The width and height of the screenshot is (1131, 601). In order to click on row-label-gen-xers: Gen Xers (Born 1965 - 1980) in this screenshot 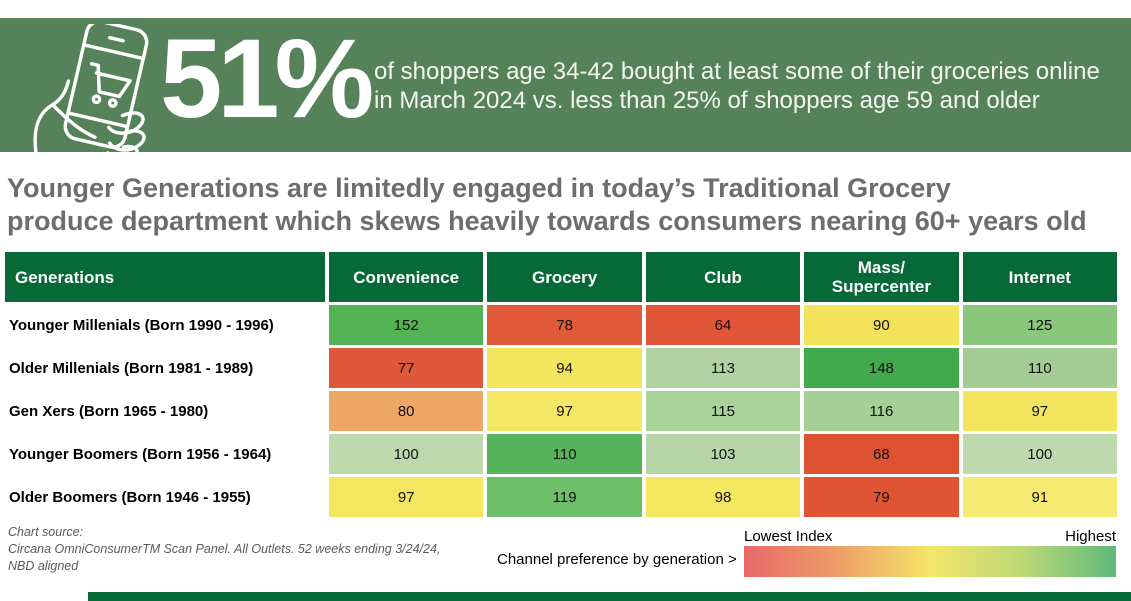, I will do `click(109, 411)`.